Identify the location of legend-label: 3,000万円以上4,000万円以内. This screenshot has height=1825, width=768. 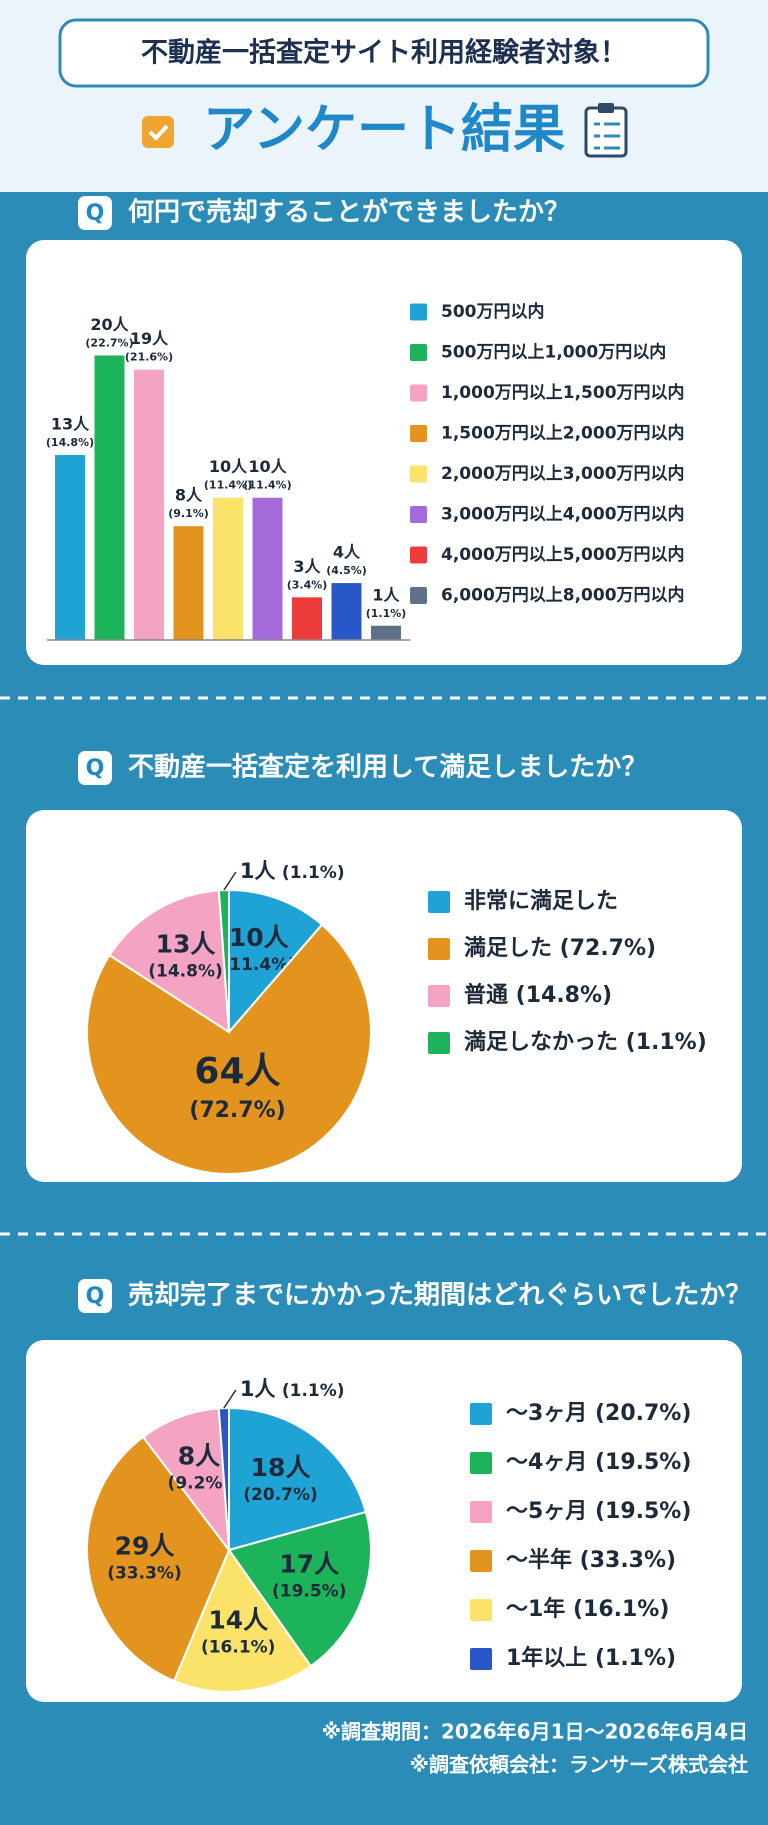
(563, 514).